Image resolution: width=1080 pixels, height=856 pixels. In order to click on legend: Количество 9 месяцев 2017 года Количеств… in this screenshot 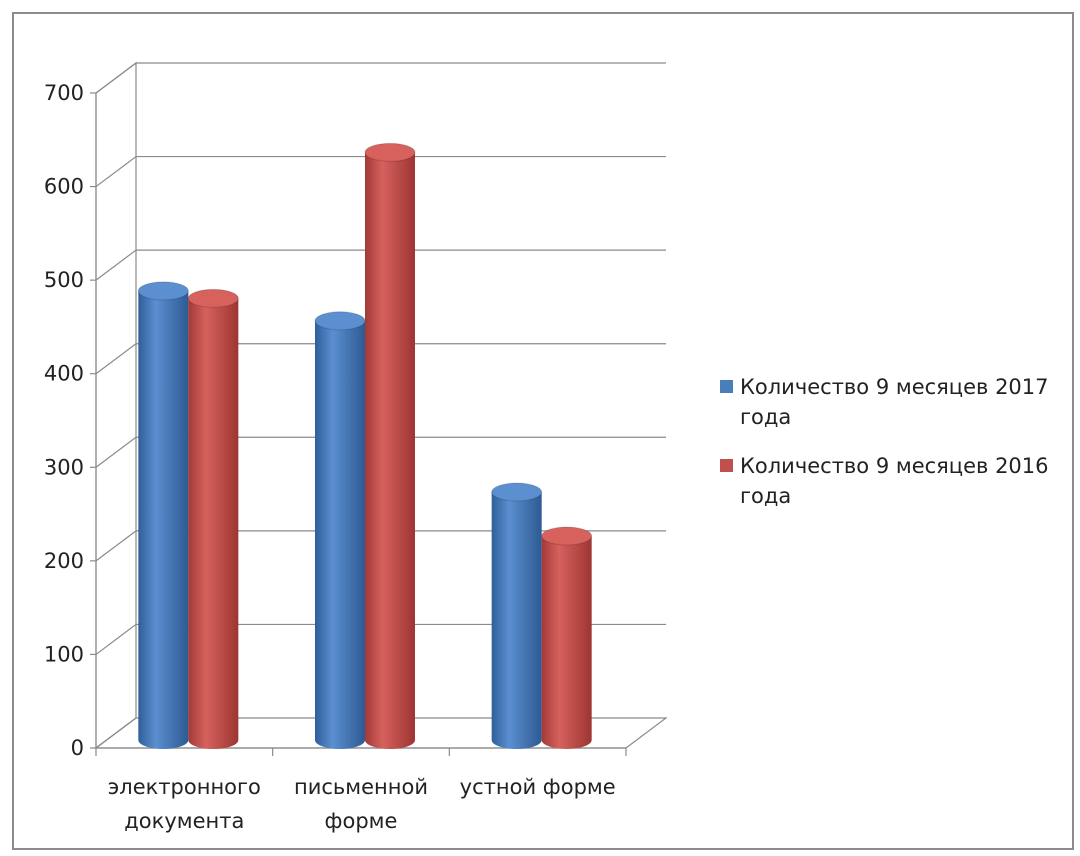, I will do `click(895, 451)`.